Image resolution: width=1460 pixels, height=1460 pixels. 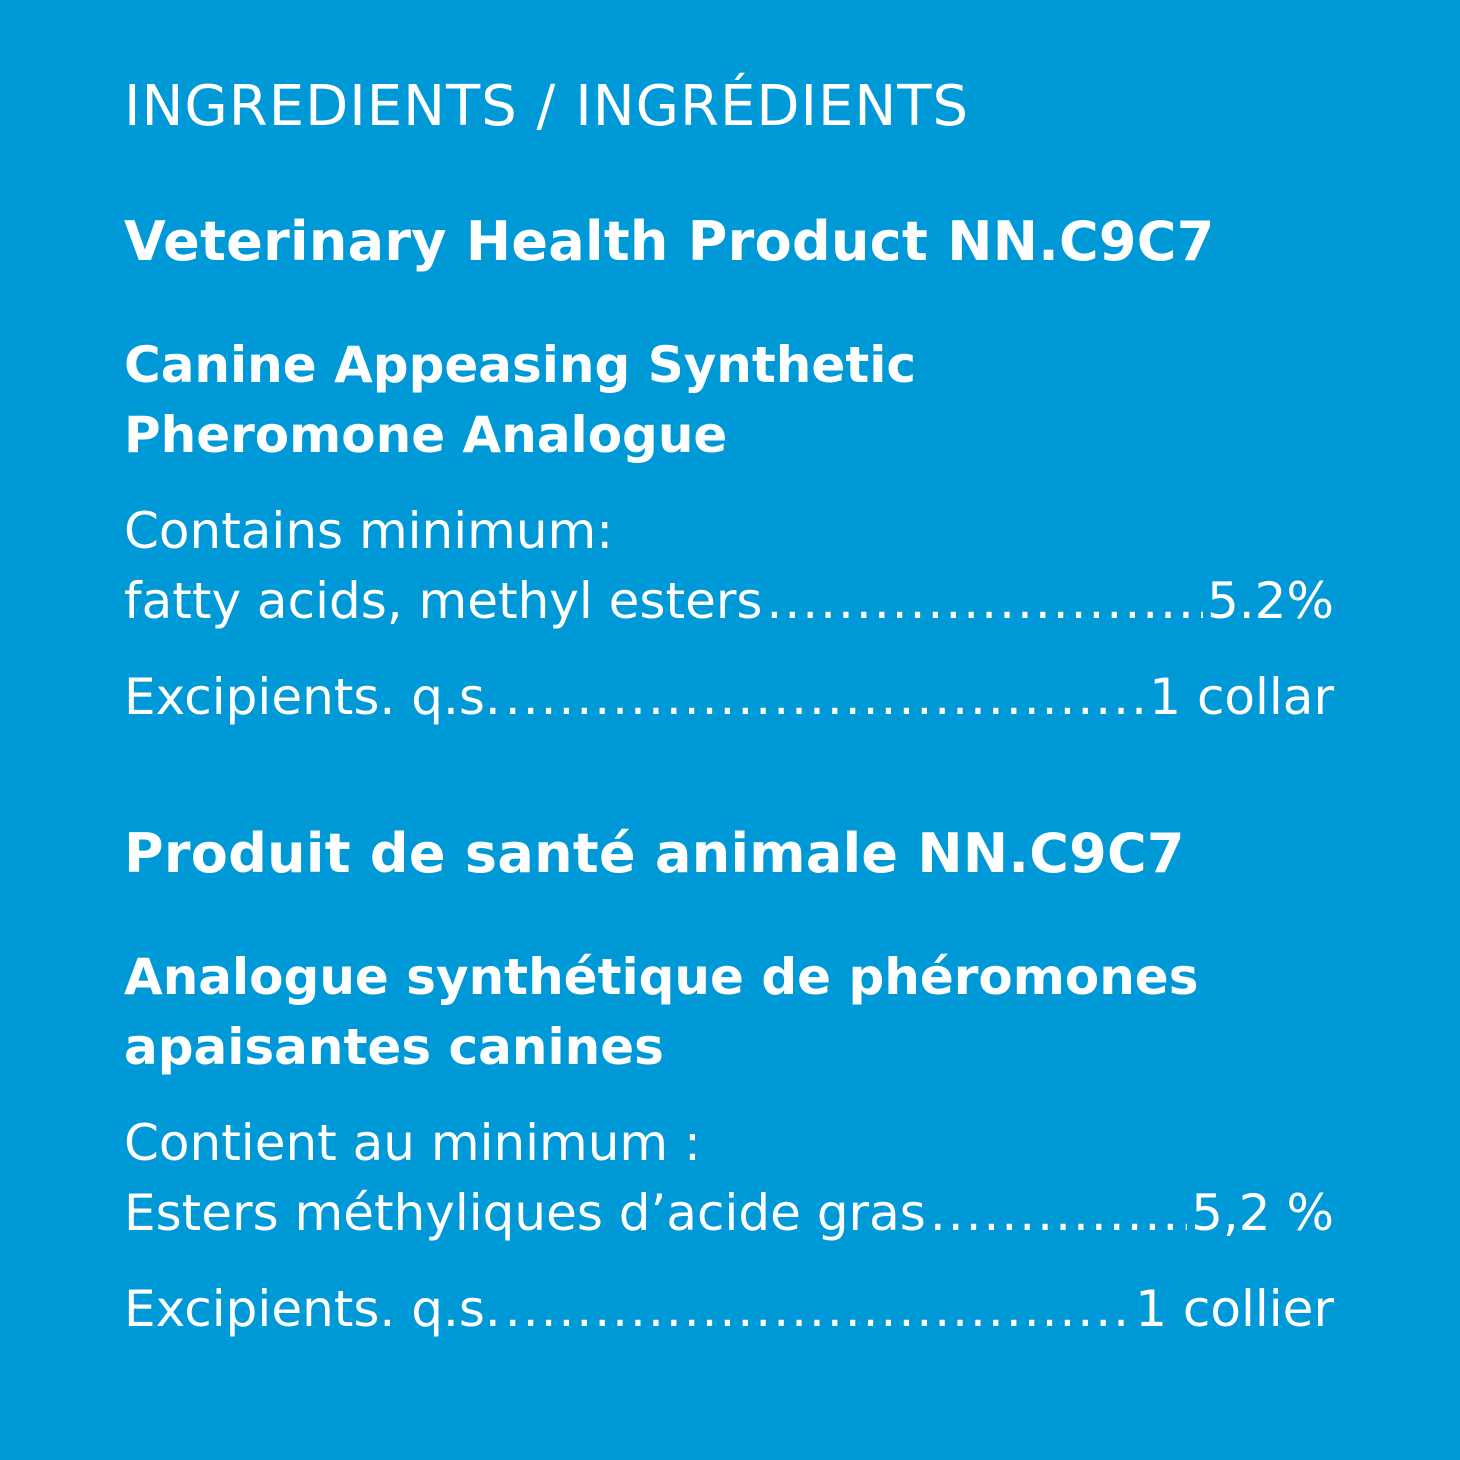 I want to click on english-subtitle-line-2: Pheromone Analogue, so click(x=426, y=435).